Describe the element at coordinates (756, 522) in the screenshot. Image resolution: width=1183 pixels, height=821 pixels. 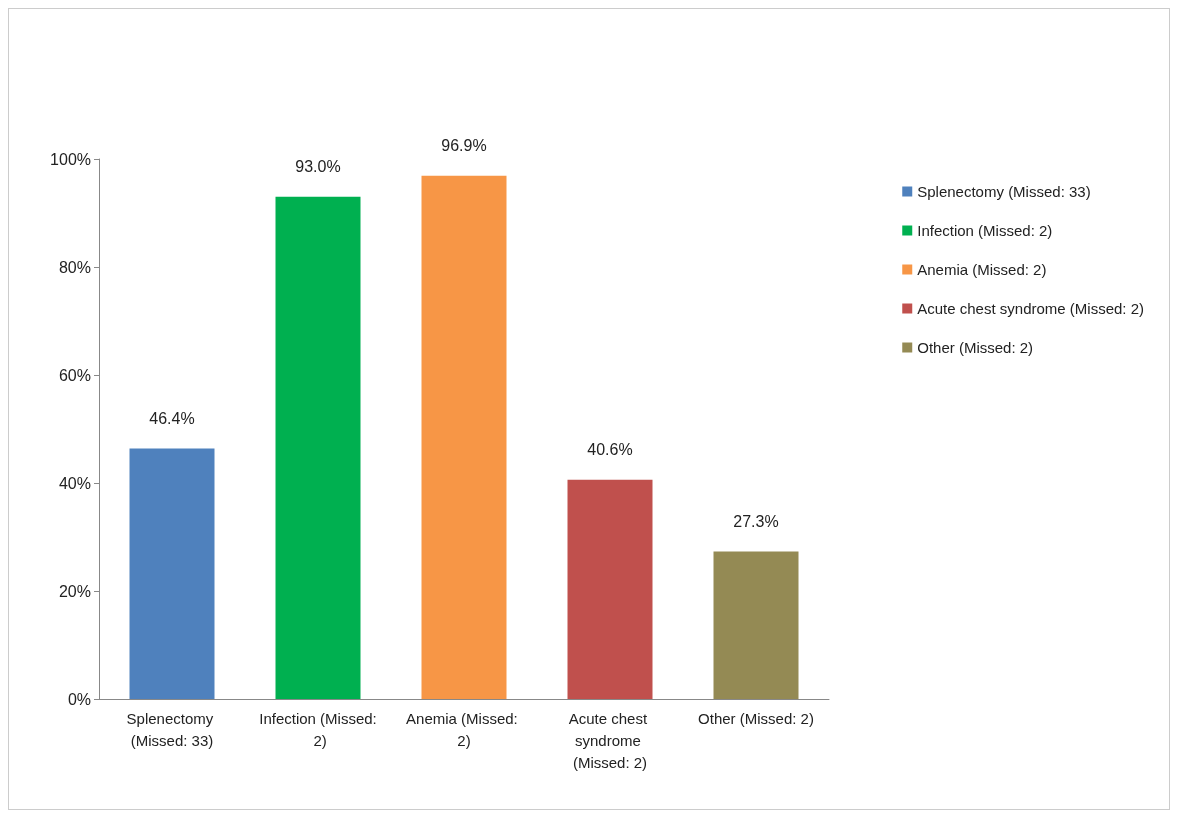
I see `data-label: 27.3%` at that location.